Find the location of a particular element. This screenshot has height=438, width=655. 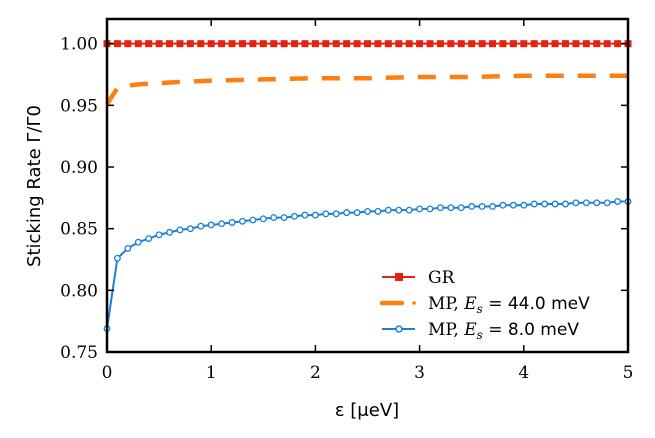

x-axis-label: ε [μeV] is located at coordinates (367, 410).